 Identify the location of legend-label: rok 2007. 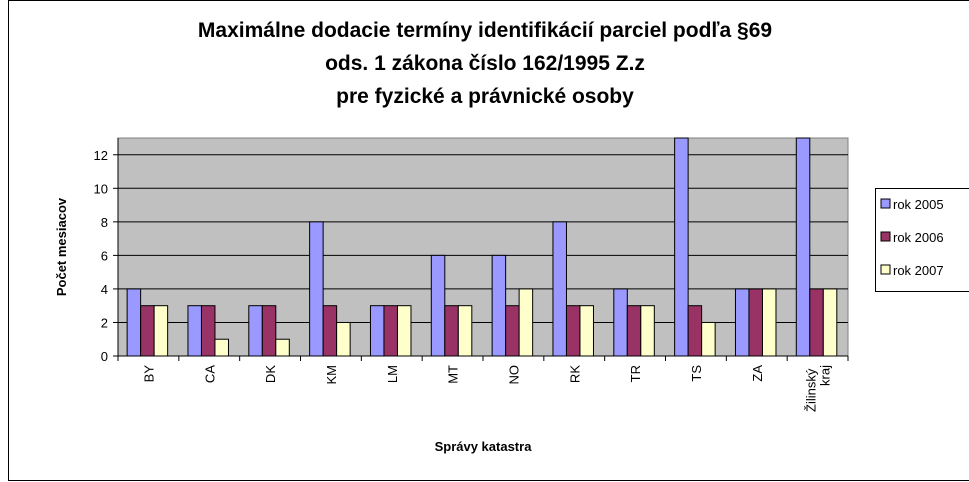
(918, 270).